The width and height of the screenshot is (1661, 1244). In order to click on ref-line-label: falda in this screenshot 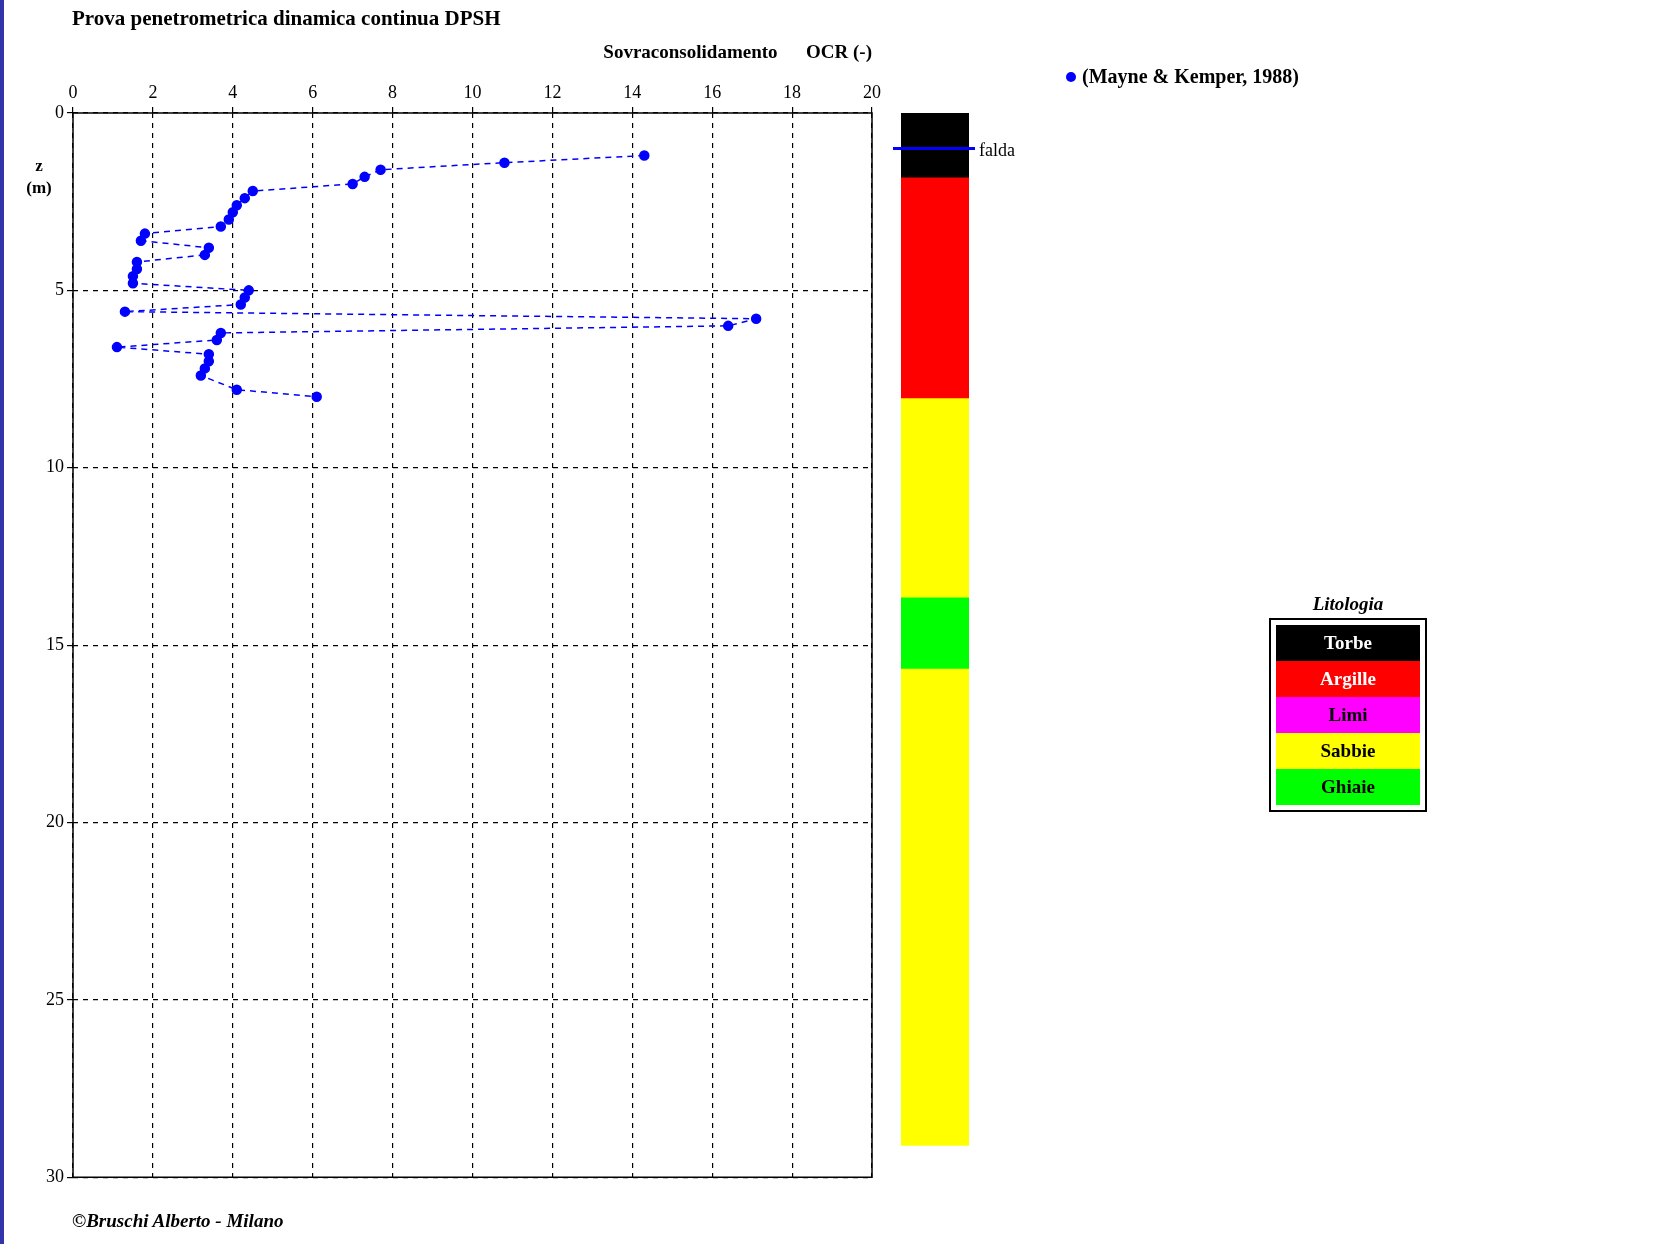, I will do `click(997, 150)`.